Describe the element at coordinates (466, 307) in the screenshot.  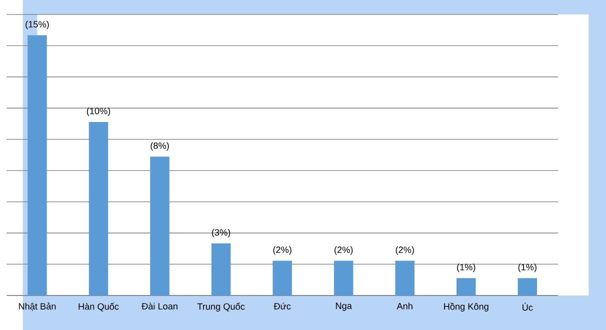
I see `x-tick-label: Hồng Kông` at that location.